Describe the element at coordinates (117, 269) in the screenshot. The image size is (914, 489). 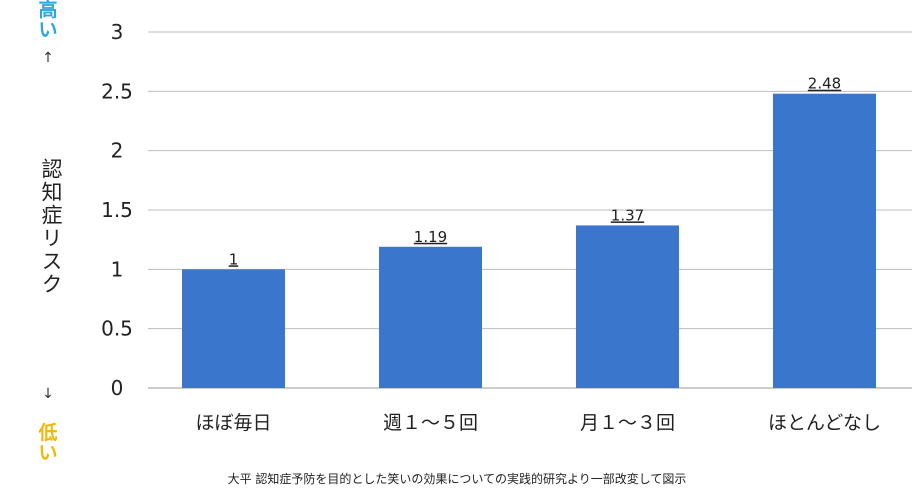
I see `y-tick-label: 1` at that location.